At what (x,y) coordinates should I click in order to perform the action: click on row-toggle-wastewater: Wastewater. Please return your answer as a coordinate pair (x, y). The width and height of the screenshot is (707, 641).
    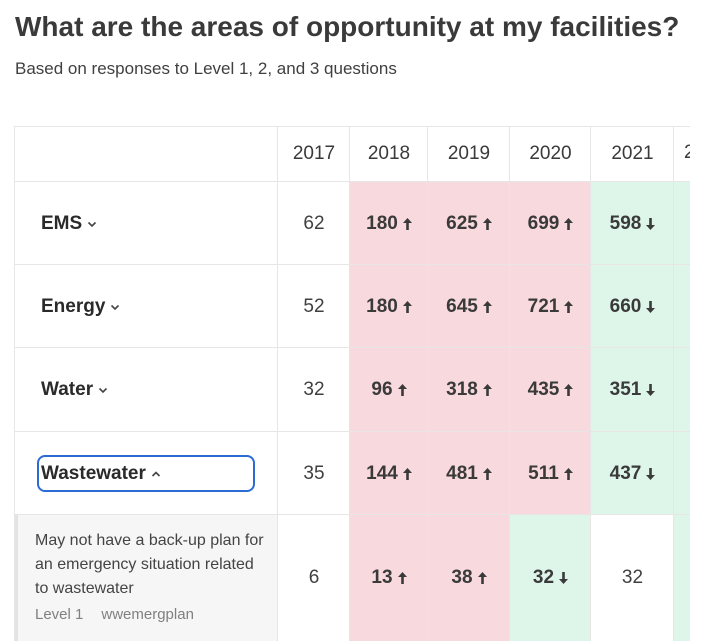
    Looking at the image, I should click on (146, 473).